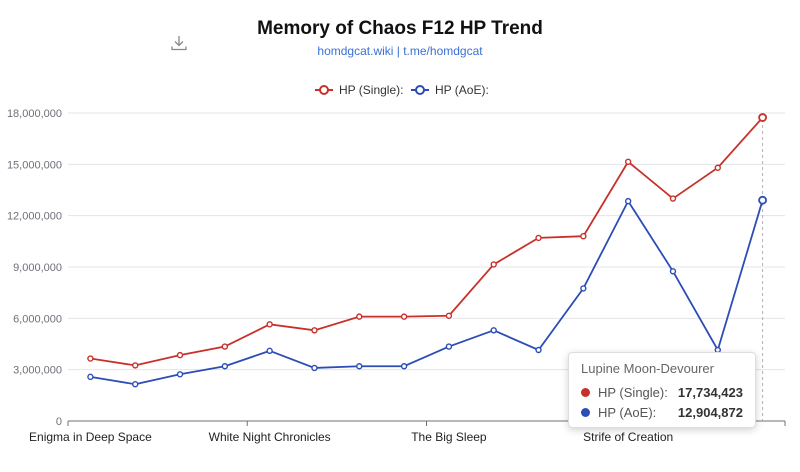 This screenshot has width=800, height=472. What do you see at coordinates (371, 90) in the screenshot?
I see `legend-label: HP (Single):` at bounding box center [371, 90].